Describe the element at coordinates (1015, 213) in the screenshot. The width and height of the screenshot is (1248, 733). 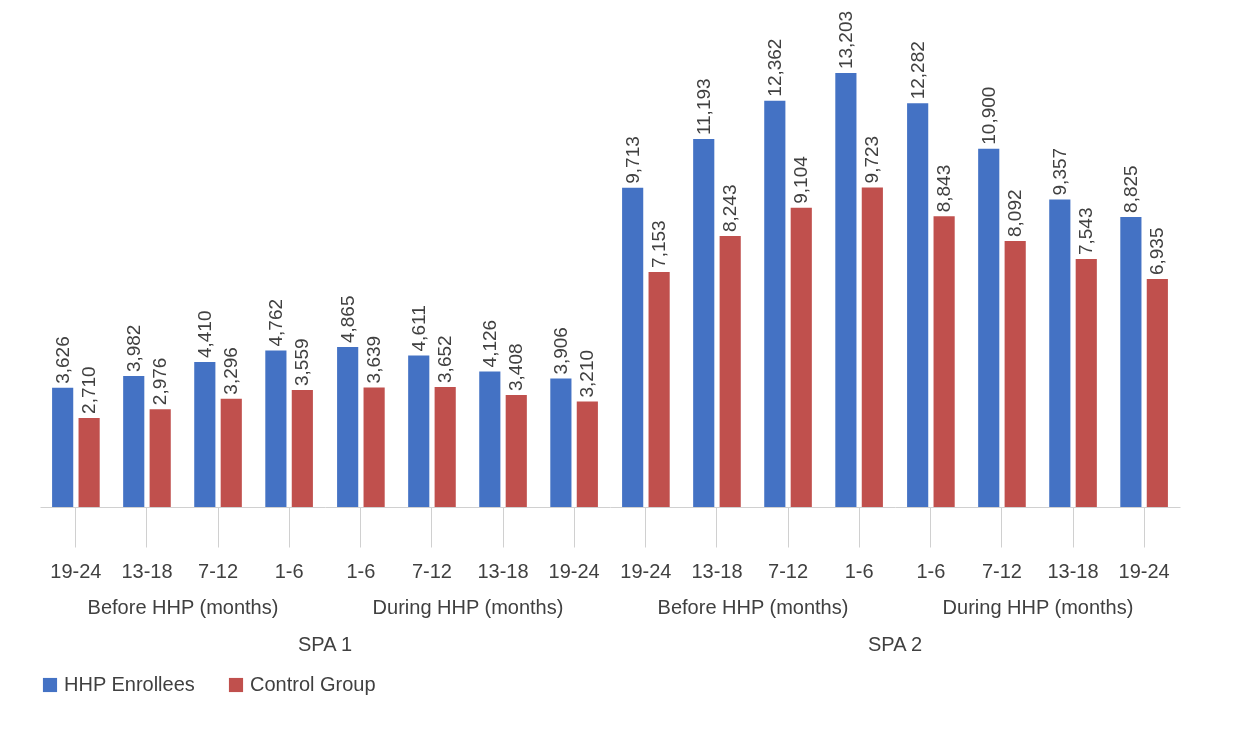
I see `data-label: 8,092` at that location.